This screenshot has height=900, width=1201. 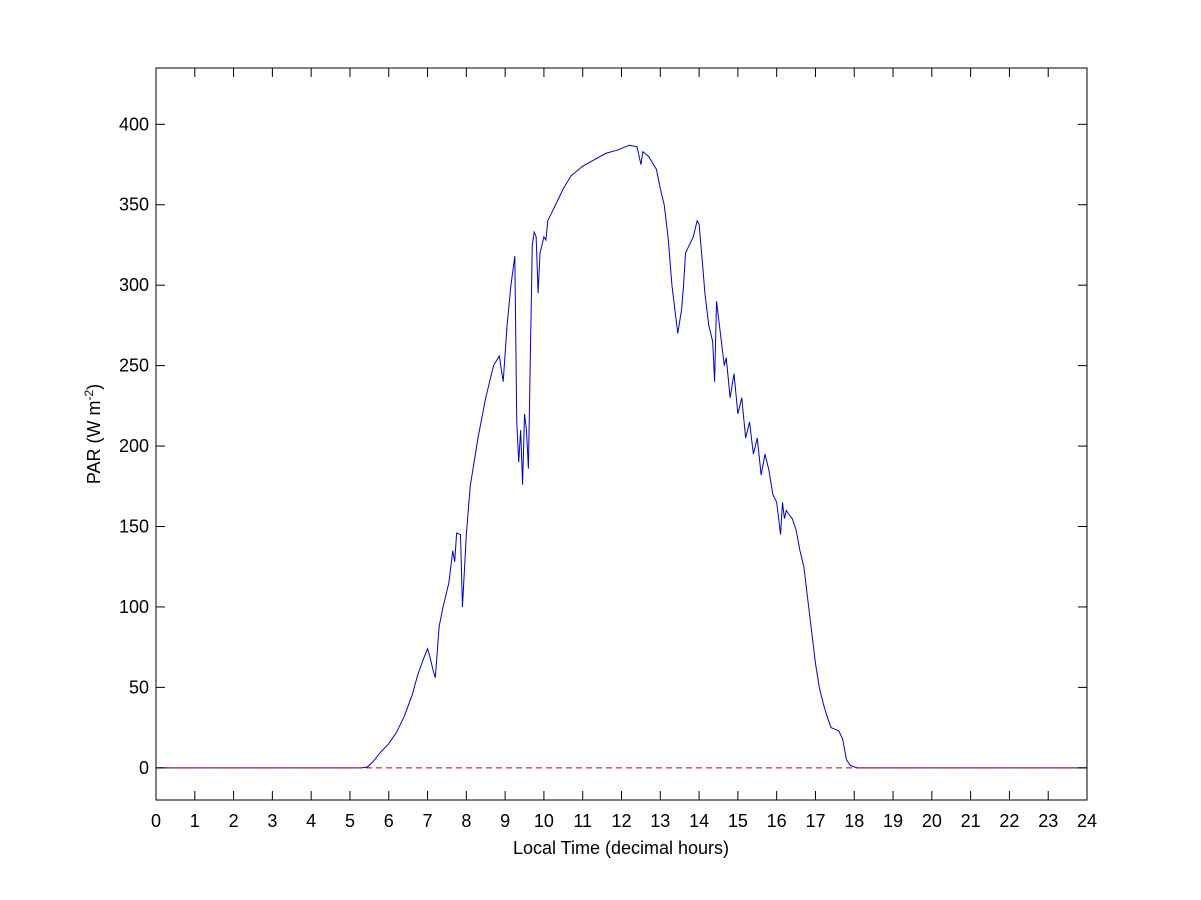 I want to click on x-tick-label: 1, so click(x=195, y=821).